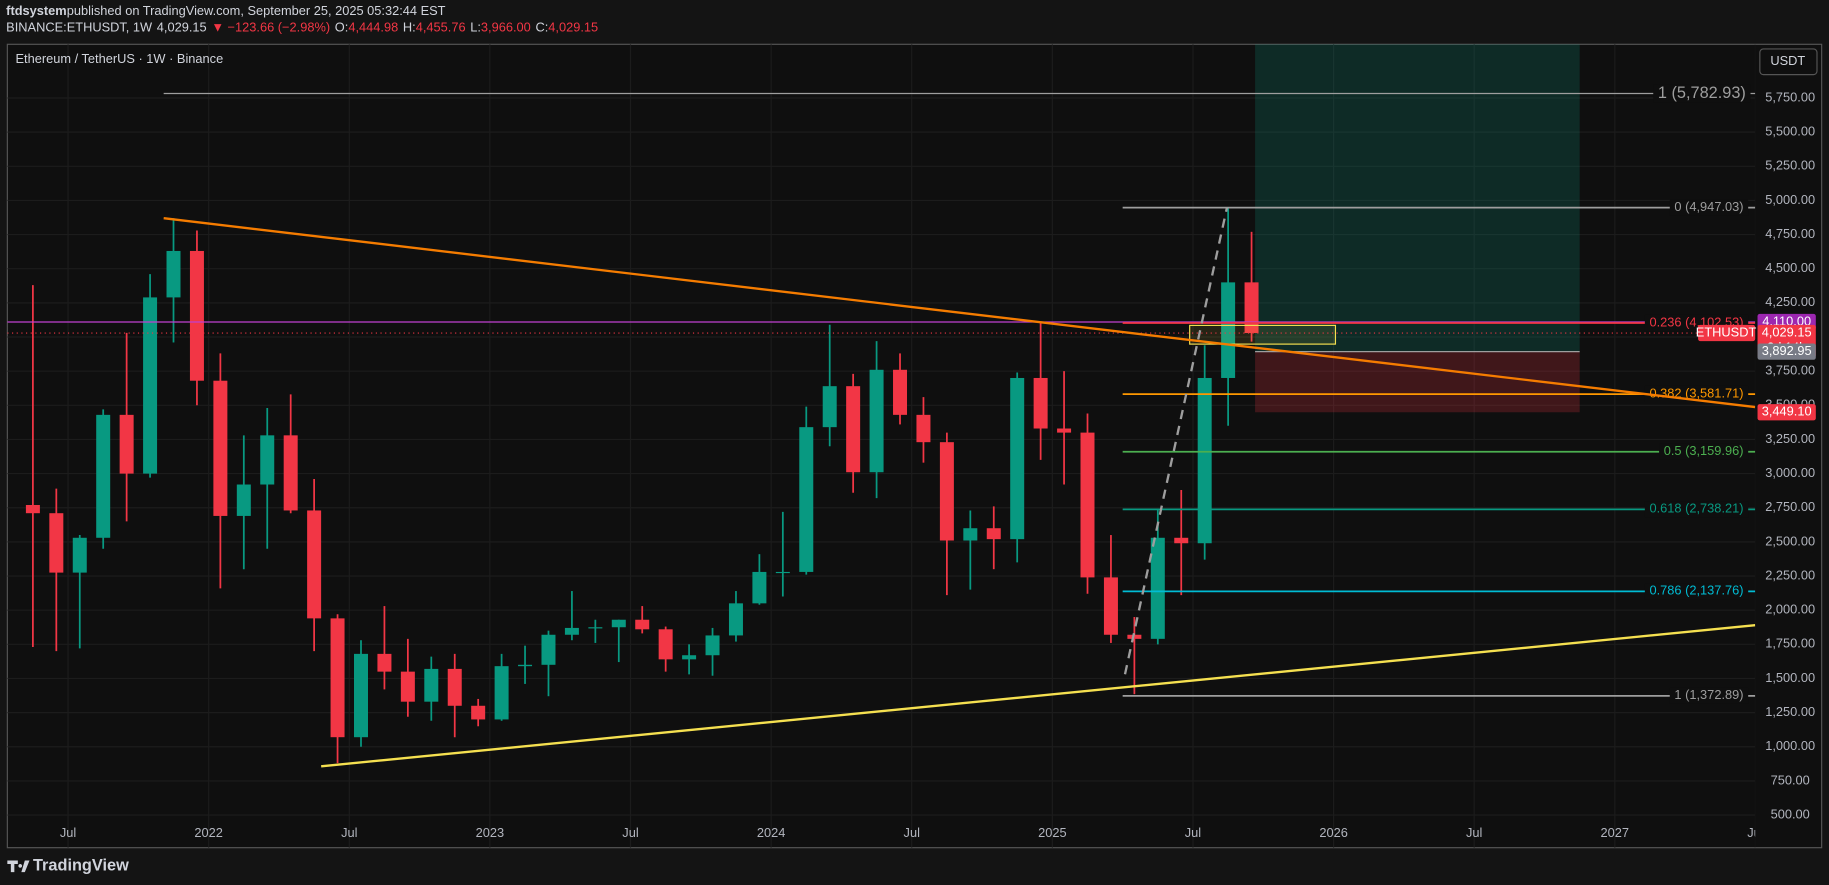 This screenshot has height=885, width=1829. What do you see at coordinates (120, 58) in the screenshot?
I see `chart-title: Ethereum / TetherUS · 1W · Binance` at bounding box center [120, 58].